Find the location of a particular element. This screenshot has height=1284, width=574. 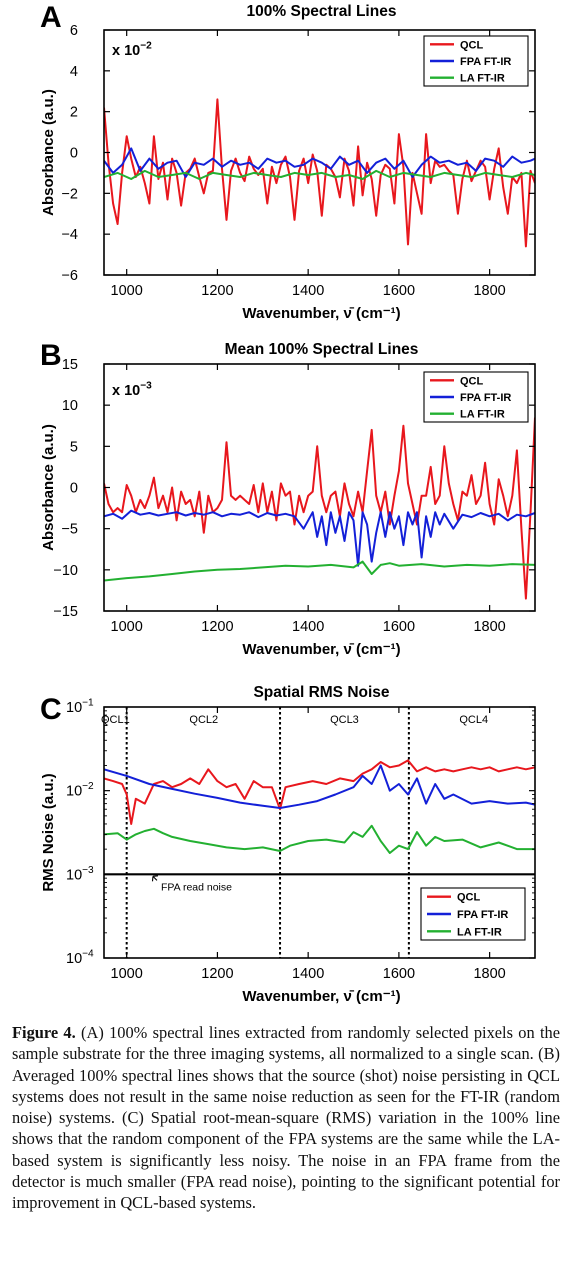

region-label: QCL3 is located at coordinates (344, 720).